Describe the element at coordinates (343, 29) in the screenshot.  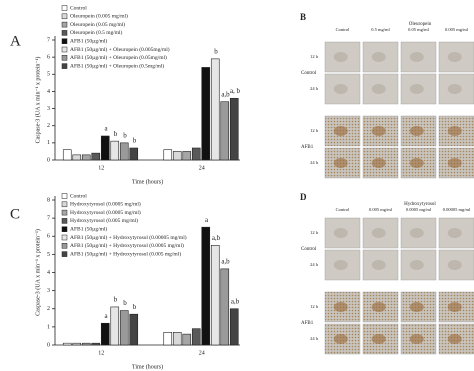
I see `column-label: Control` at that location.